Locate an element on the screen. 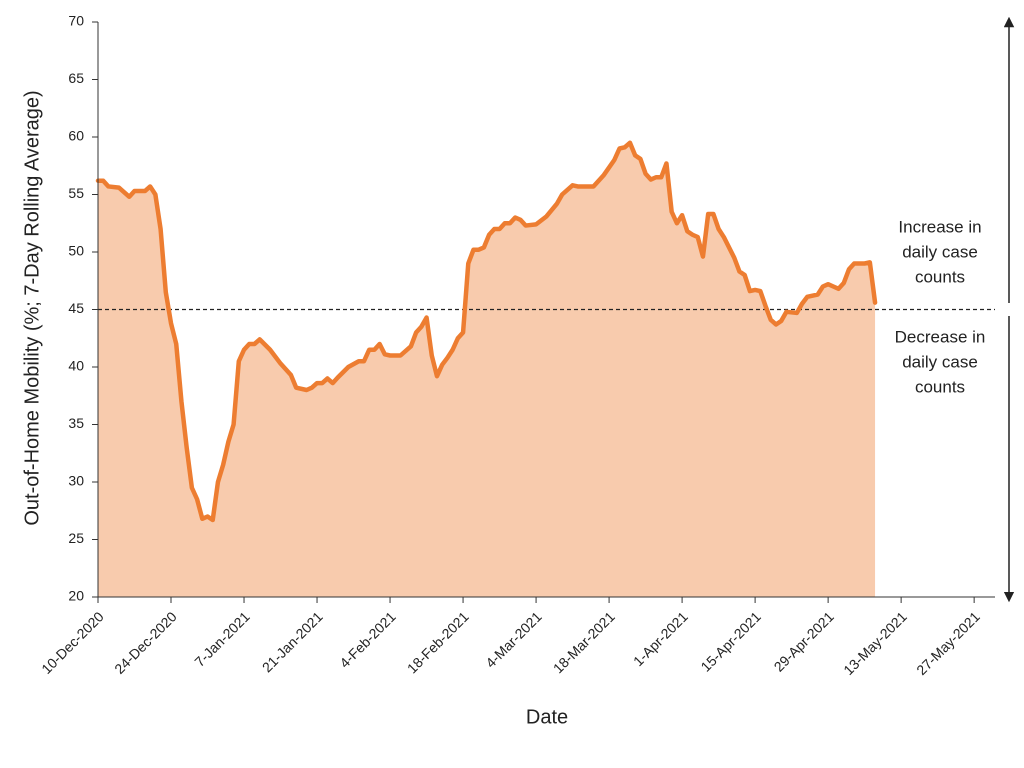 The image size is (1024, 768). x-tick-label: 15-Apr-2021 is located at coordinates (730, 641).